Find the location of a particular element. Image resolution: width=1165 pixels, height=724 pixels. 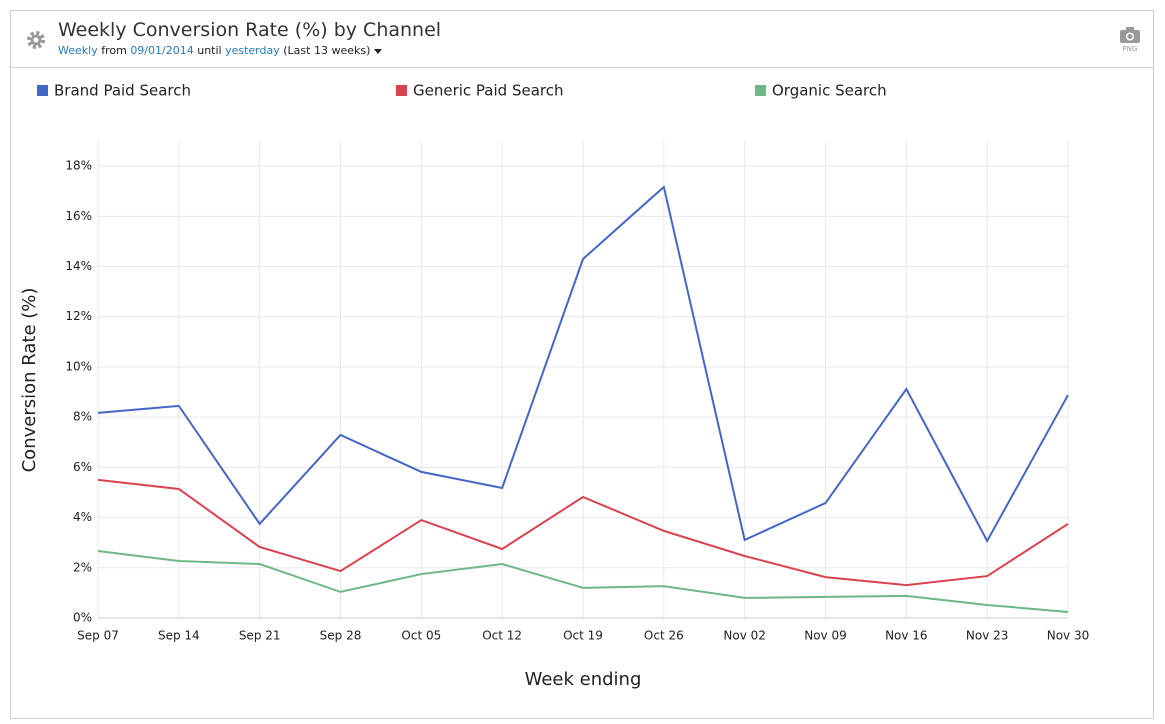

png-export: PNG is located at coordinates (1130, 40).